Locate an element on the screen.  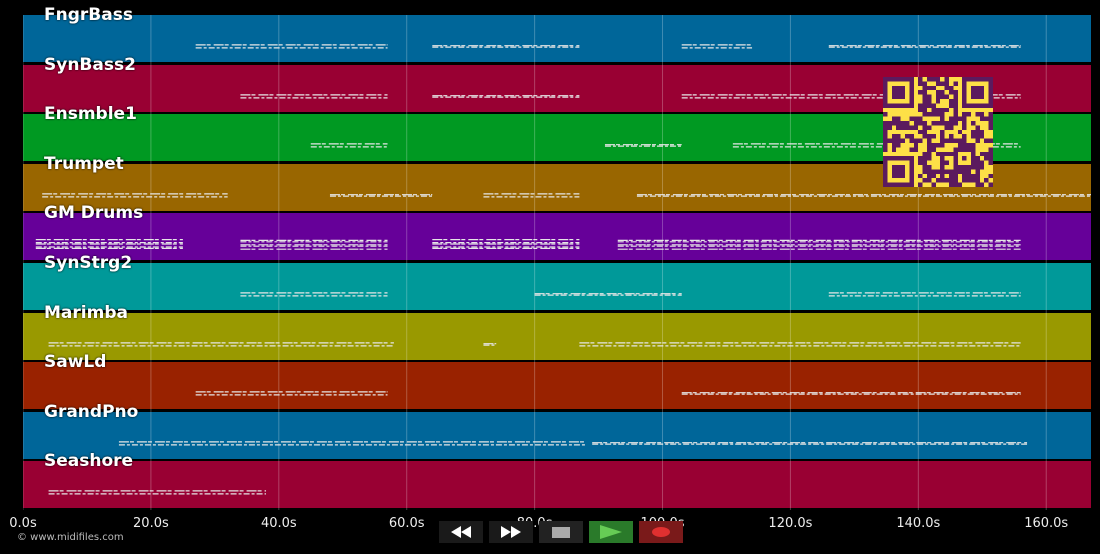
play-icon is located at coordinates (611, 532).